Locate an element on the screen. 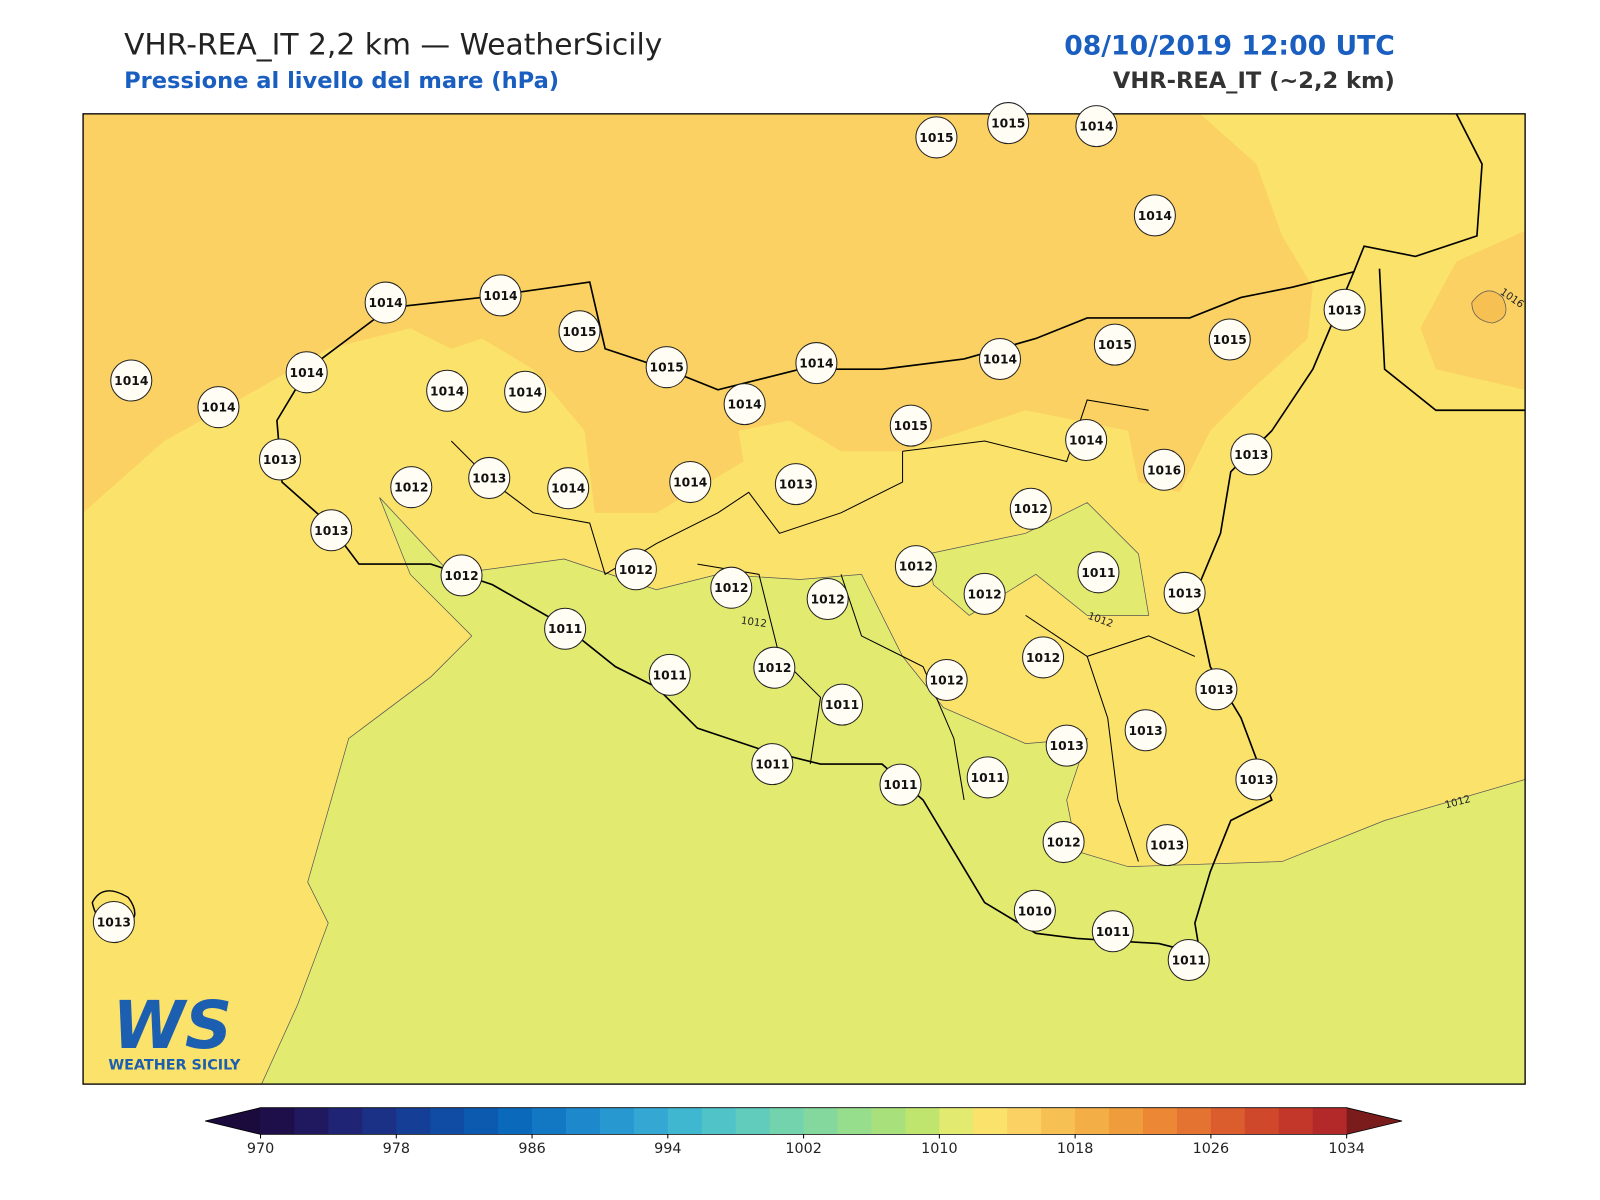 This screenshot has width=1600, height=1200. station-value: 1015 is located at coordinates (1008, 124).